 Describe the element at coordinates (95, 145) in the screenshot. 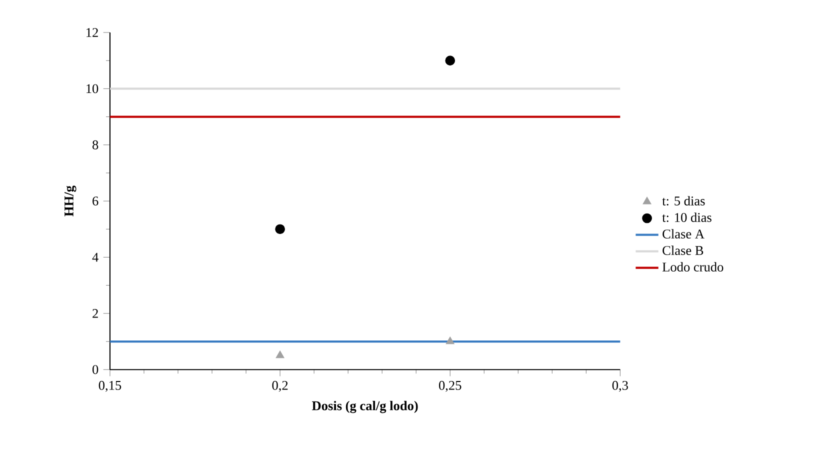

I see `y-tick-label: 8` at that location.